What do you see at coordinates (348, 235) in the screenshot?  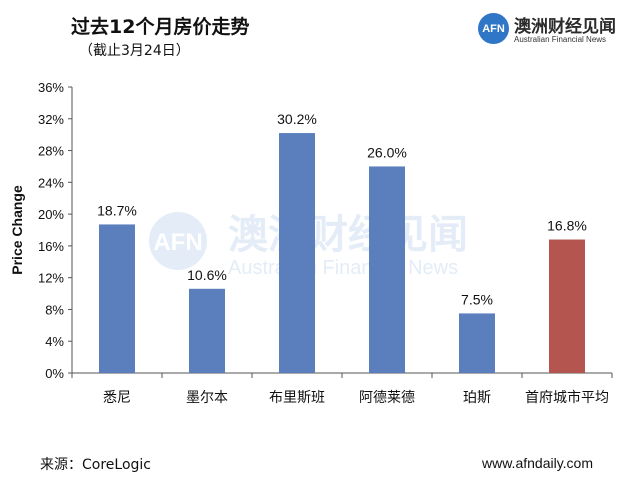 I see `watermark-name-cn: 澳洲财经见闻` at bounding box center [348, 235].